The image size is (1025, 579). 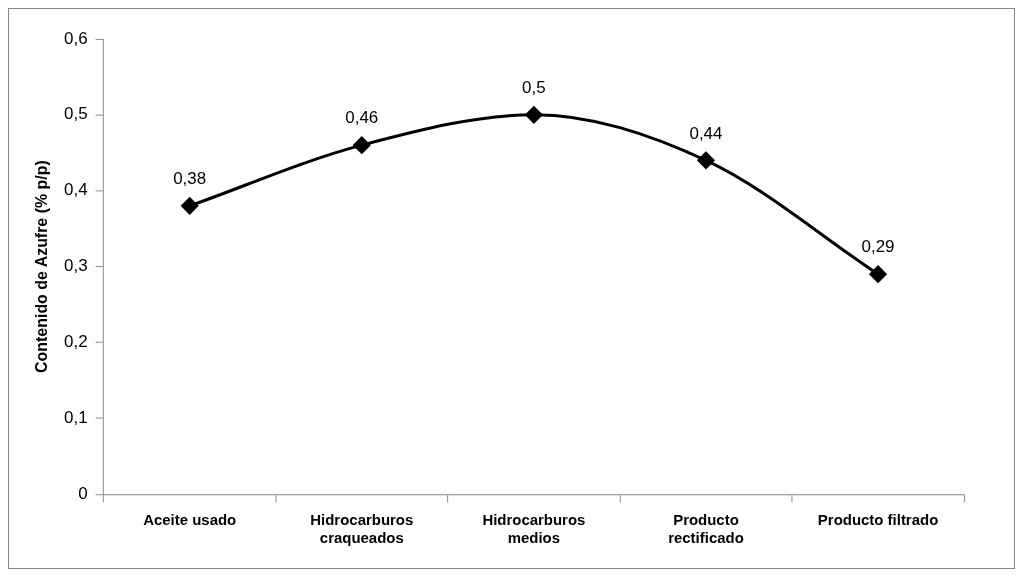 I want to click on x-tick-label: Aceite usado, so click(x=190, y=520).